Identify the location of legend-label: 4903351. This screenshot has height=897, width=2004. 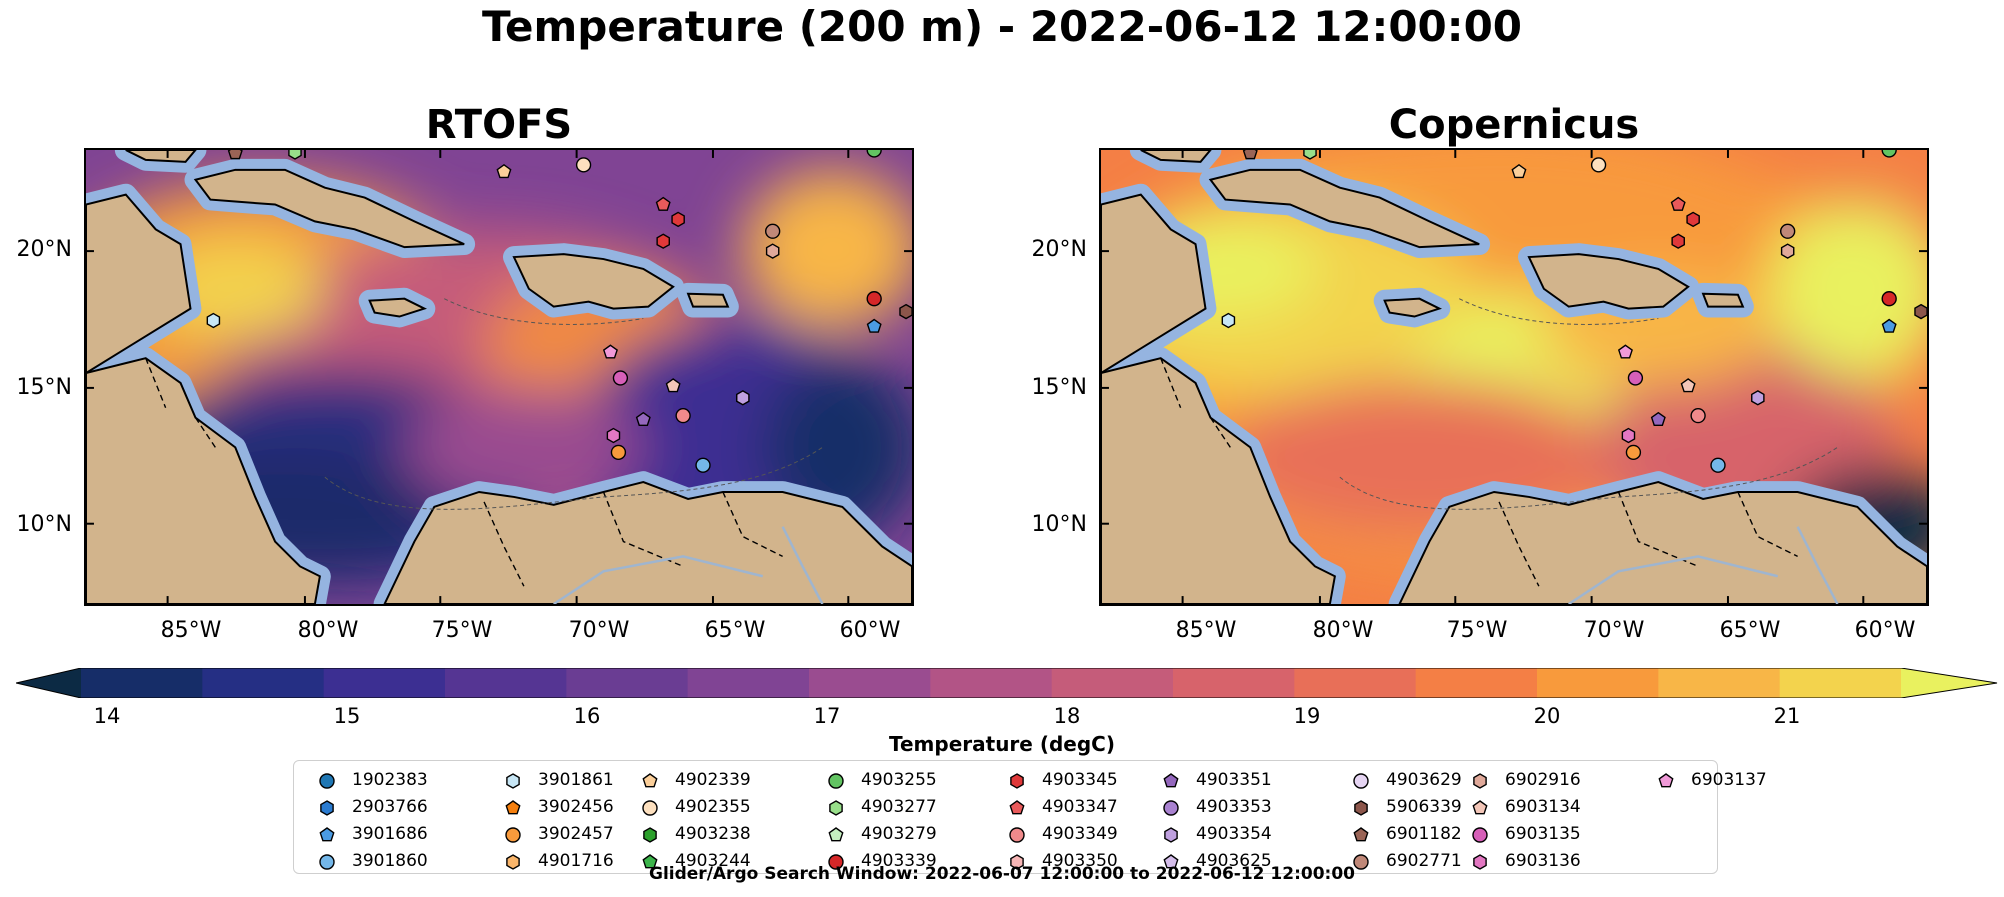
(1234, 780).